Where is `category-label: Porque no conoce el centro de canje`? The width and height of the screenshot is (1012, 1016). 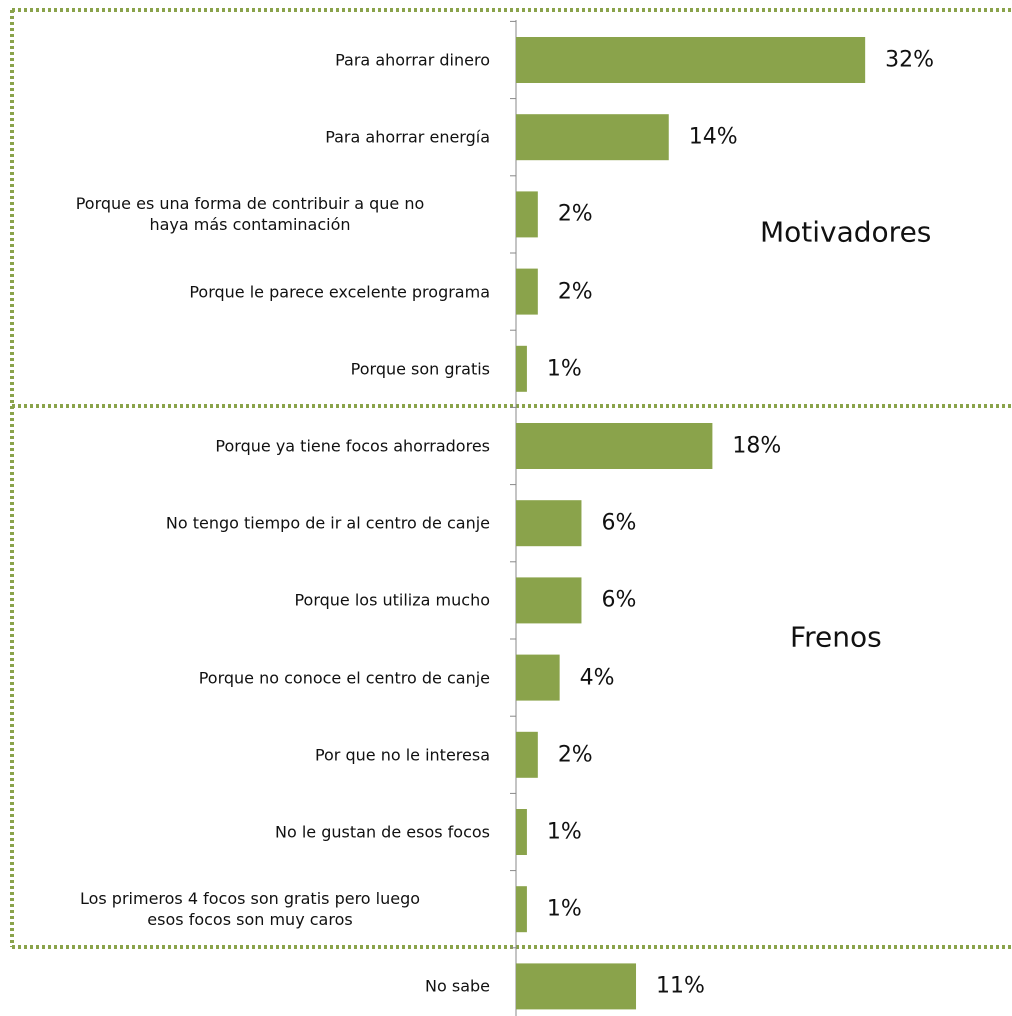 category-label: Porque no conoce el centro de canje is located at coordinates (344, 678).